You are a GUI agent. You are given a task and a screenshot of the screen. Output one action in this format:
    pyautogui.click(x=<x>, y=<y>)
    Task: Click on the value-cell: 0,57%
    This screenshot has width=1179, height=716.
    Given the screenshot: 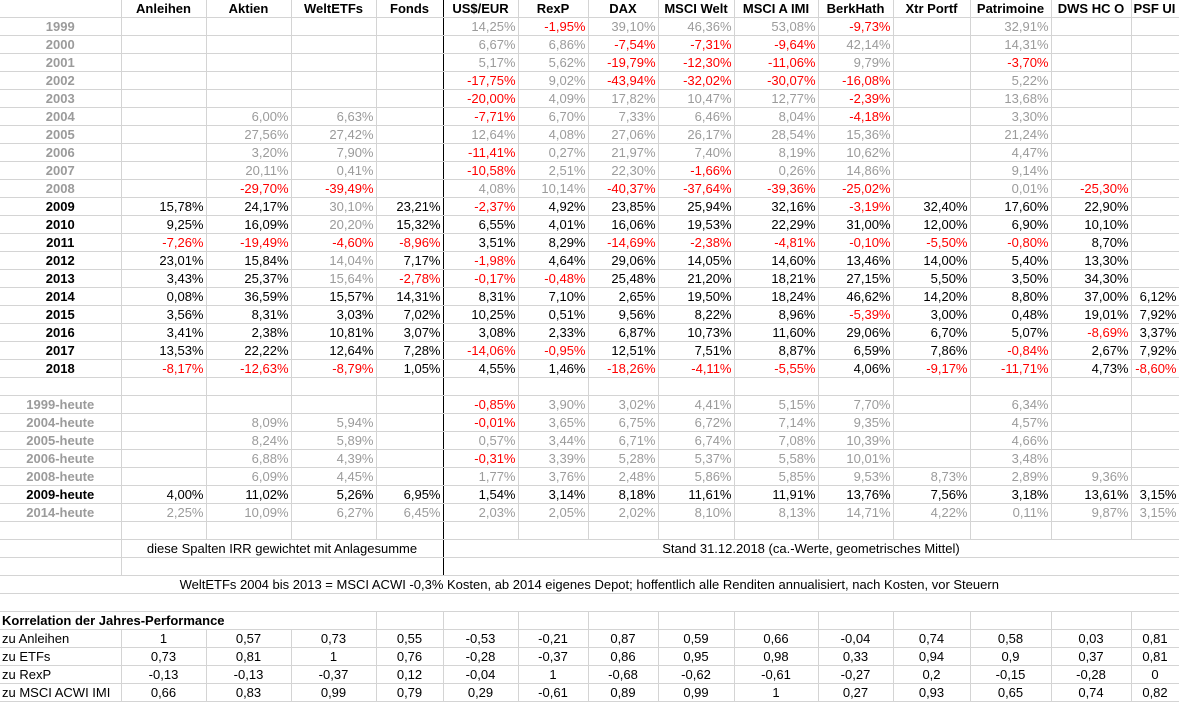 What is the action you would take?
    pyautogui.click(x=481, y=440)
    